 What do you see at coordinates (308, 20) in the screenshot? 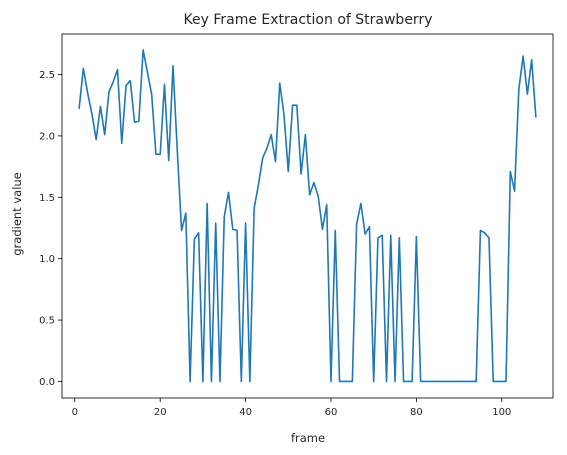
I see `chart-title: Key Frame Extraction of Strawberry` at bounding box center [308, 20].